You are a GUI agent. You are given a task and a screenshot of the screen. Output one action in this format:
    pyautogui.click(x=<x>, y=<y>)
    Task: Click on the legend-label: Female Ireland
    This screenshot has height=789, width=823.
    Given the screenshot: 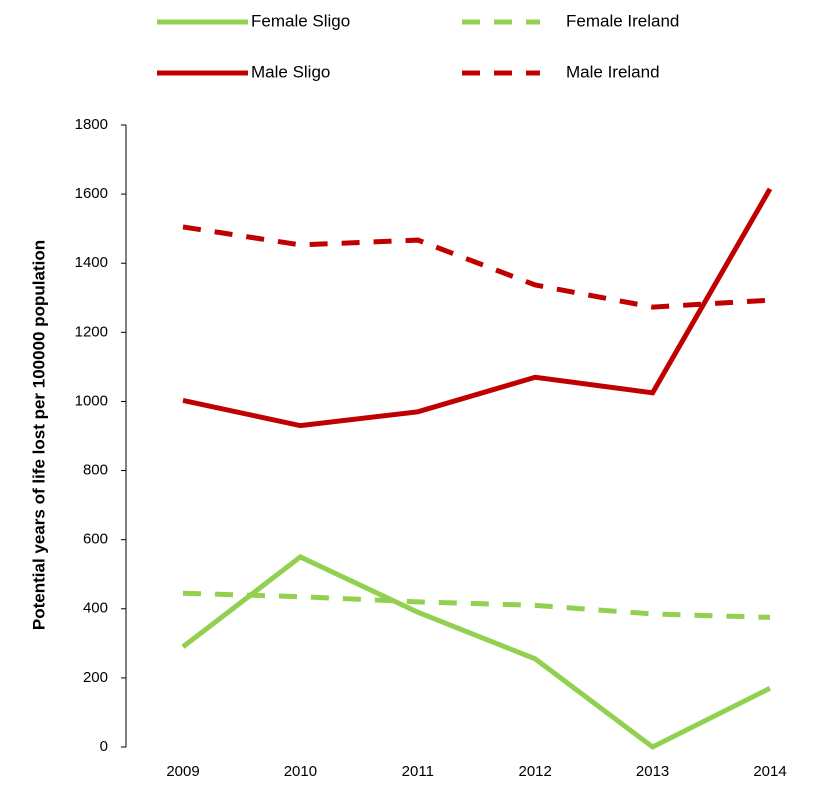 What is the action you would take?
    pyautogui.click(x=622, y=20)
    